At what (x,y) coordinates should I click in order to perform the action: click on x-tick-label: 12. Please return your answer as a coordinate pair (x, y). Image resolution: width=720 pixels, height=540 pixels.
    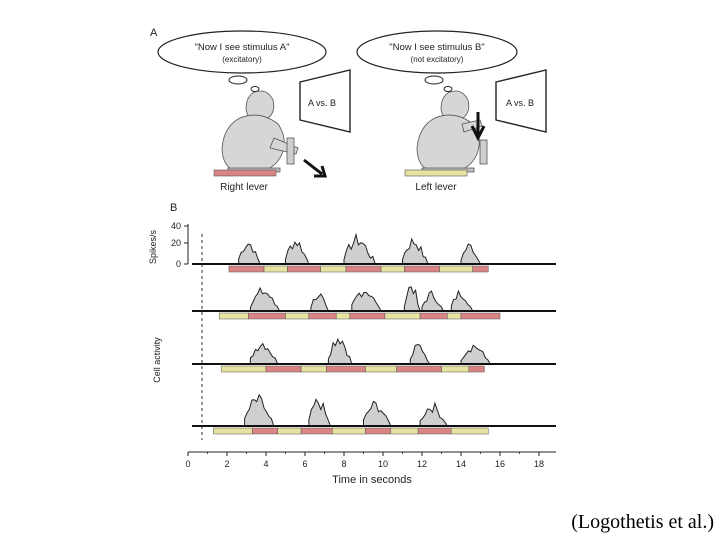
    Looking at the image, I should click on (422, 464).